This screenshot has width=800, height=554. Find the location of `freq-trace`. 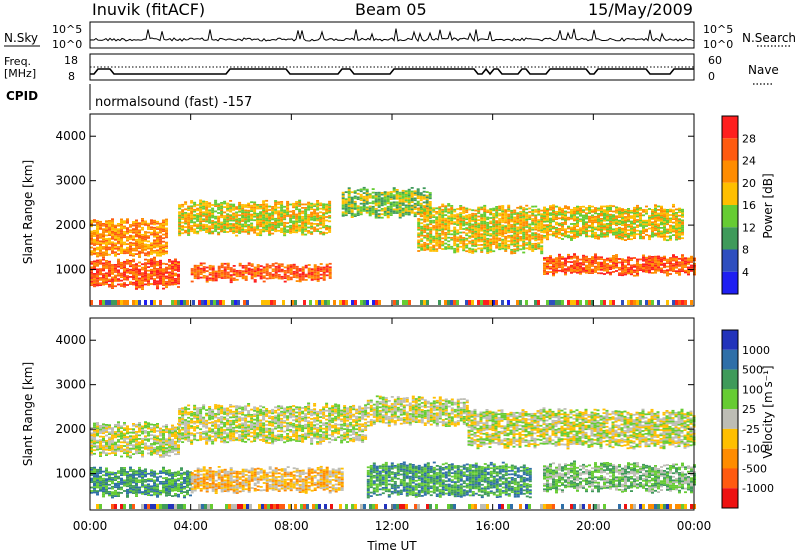

freq-trace is located at coordinates (392, 71).